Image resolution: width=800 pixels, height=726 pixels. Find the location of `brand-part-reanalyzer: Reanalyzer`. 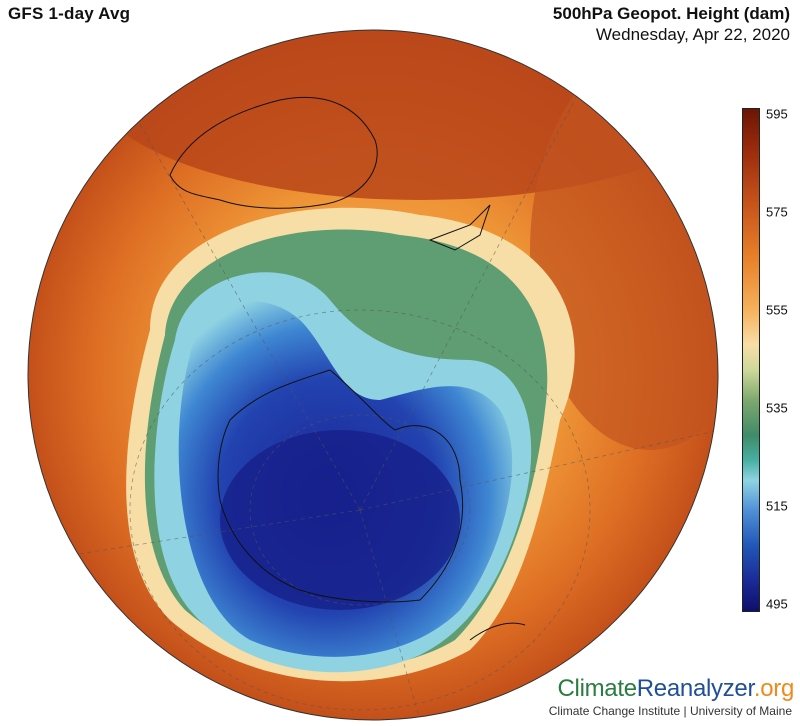

brand-part-reanalyzer: Reanalyzer is located at coordinates (695, 688).